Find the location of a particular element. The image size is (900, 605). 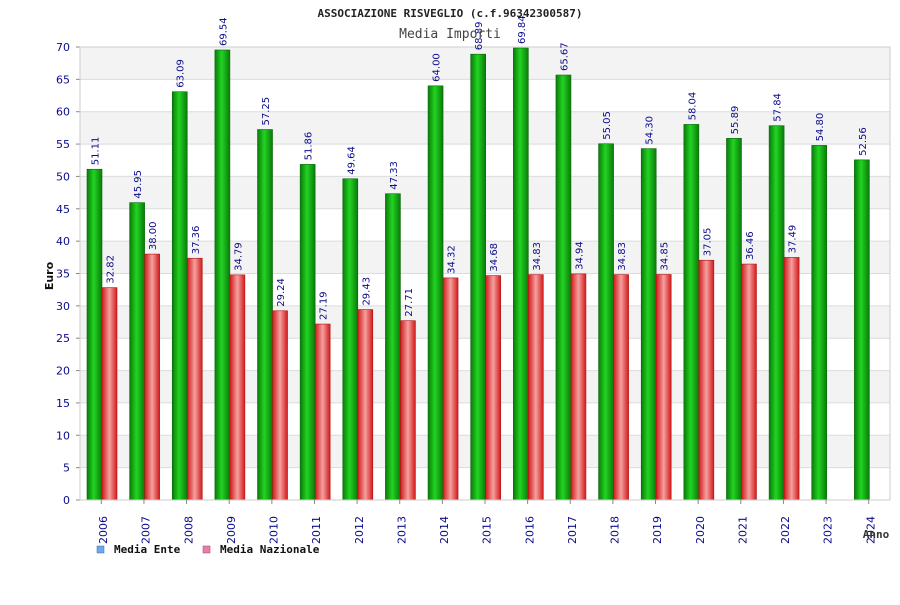

y-tick-label: 40 is located at coordinates (63, 241).